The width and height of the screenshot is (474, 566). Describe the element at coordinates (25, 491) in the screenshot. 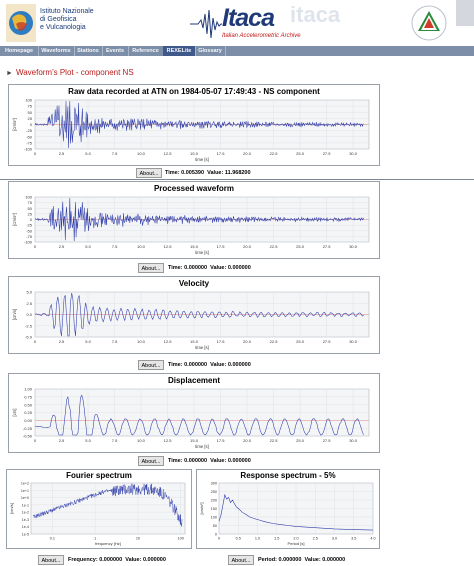

I see `y-tick-label: 1e+1` at that location.